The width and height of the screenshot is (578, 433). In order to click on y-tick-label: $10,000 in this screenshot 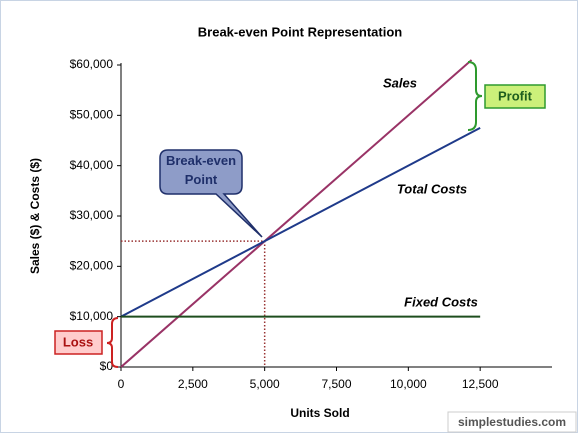, I will do `click(92, 316)`.